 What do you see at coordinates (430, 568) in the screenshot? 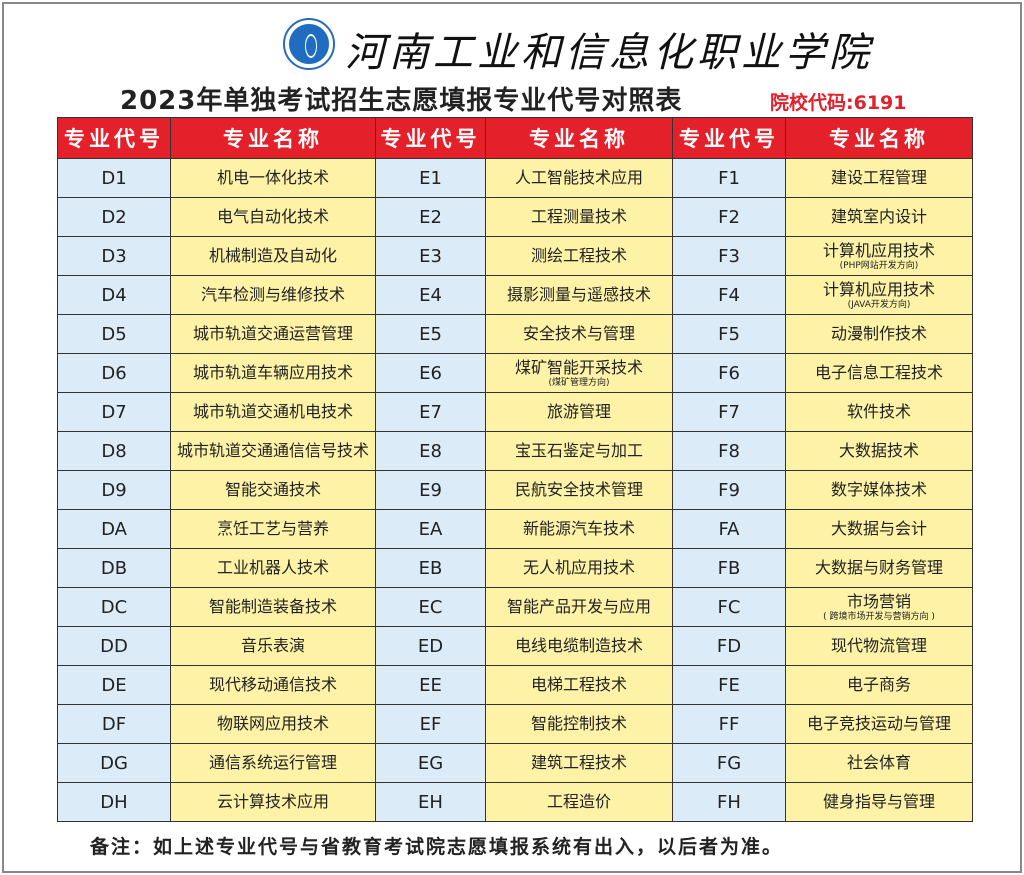
I see `major-code: EB` at bounding box center [430, 568].